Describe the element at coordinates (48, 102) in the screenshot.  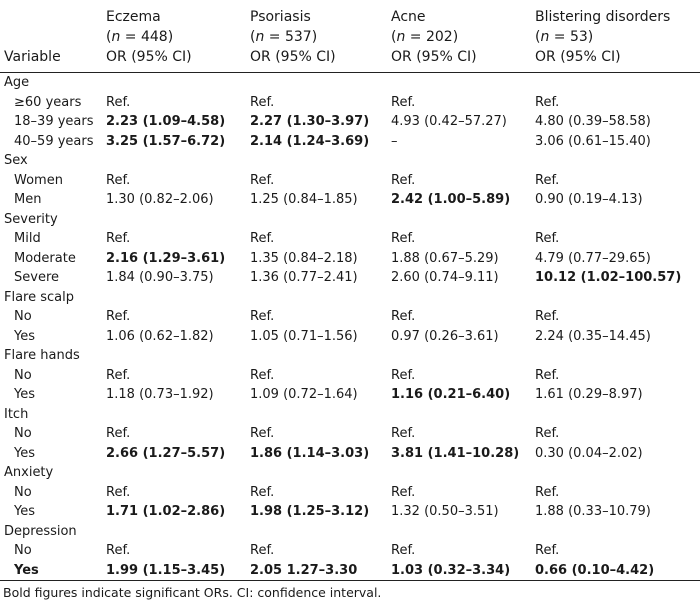
I see `row-label: ≥60 years` at that location.